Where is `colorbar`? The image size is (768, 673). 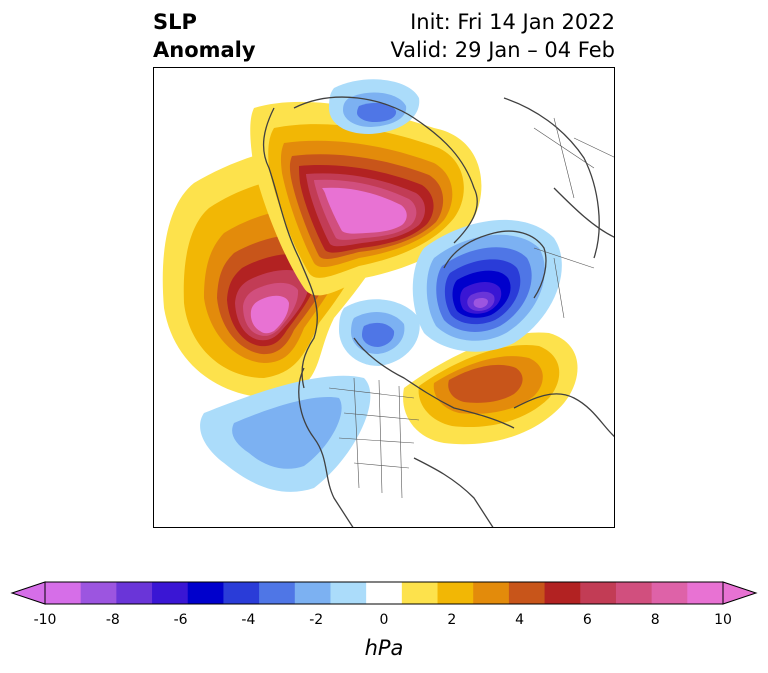
colorbar is located at coordinates (384, 593).